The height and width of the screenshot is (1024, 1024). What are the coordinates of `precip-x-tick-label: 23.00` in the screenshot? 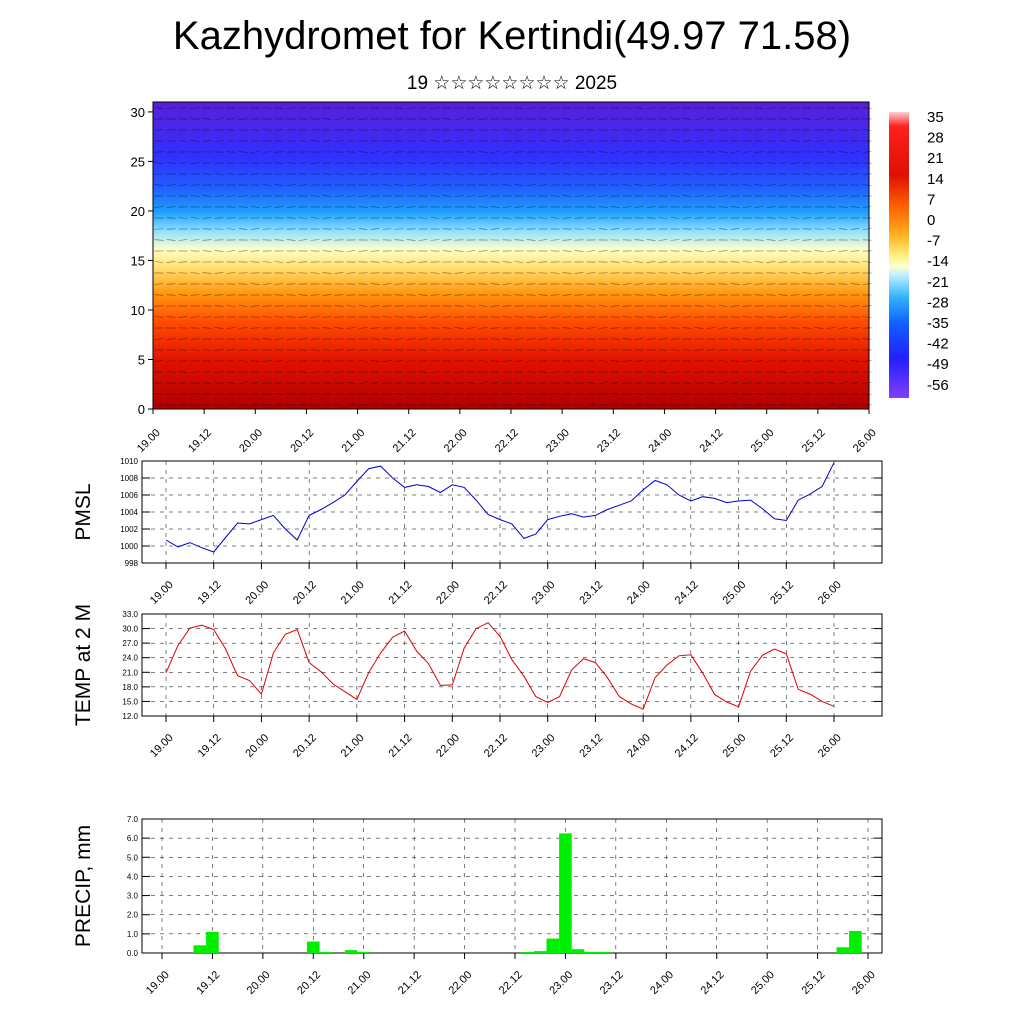 It's located at (561, 983).